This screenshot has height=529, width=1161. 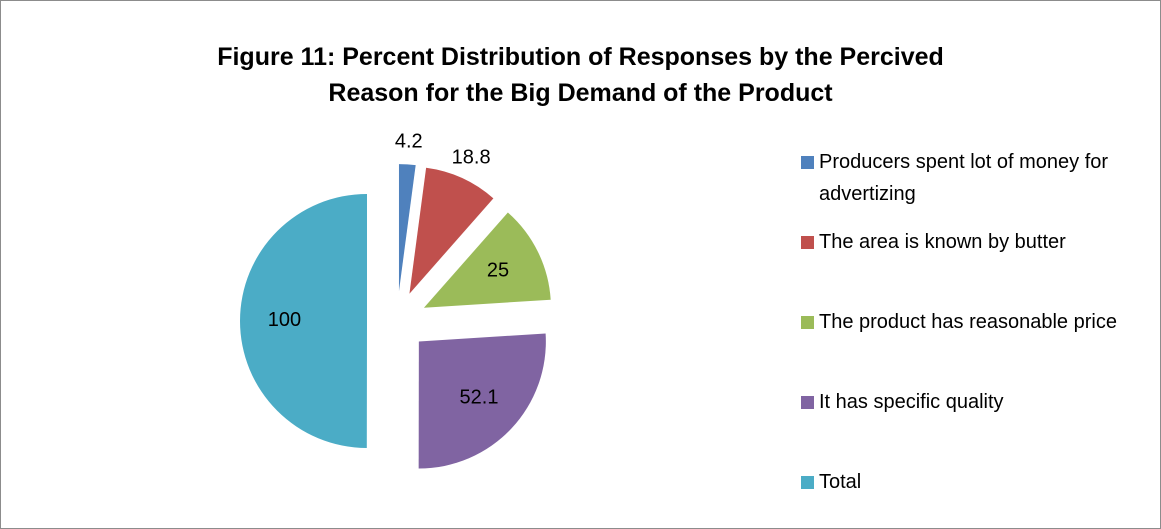 What do you see at coordinates (976, 426) in the screenshot?
I see `legend-item: It has specific quality` at bounding box center [976, 426].